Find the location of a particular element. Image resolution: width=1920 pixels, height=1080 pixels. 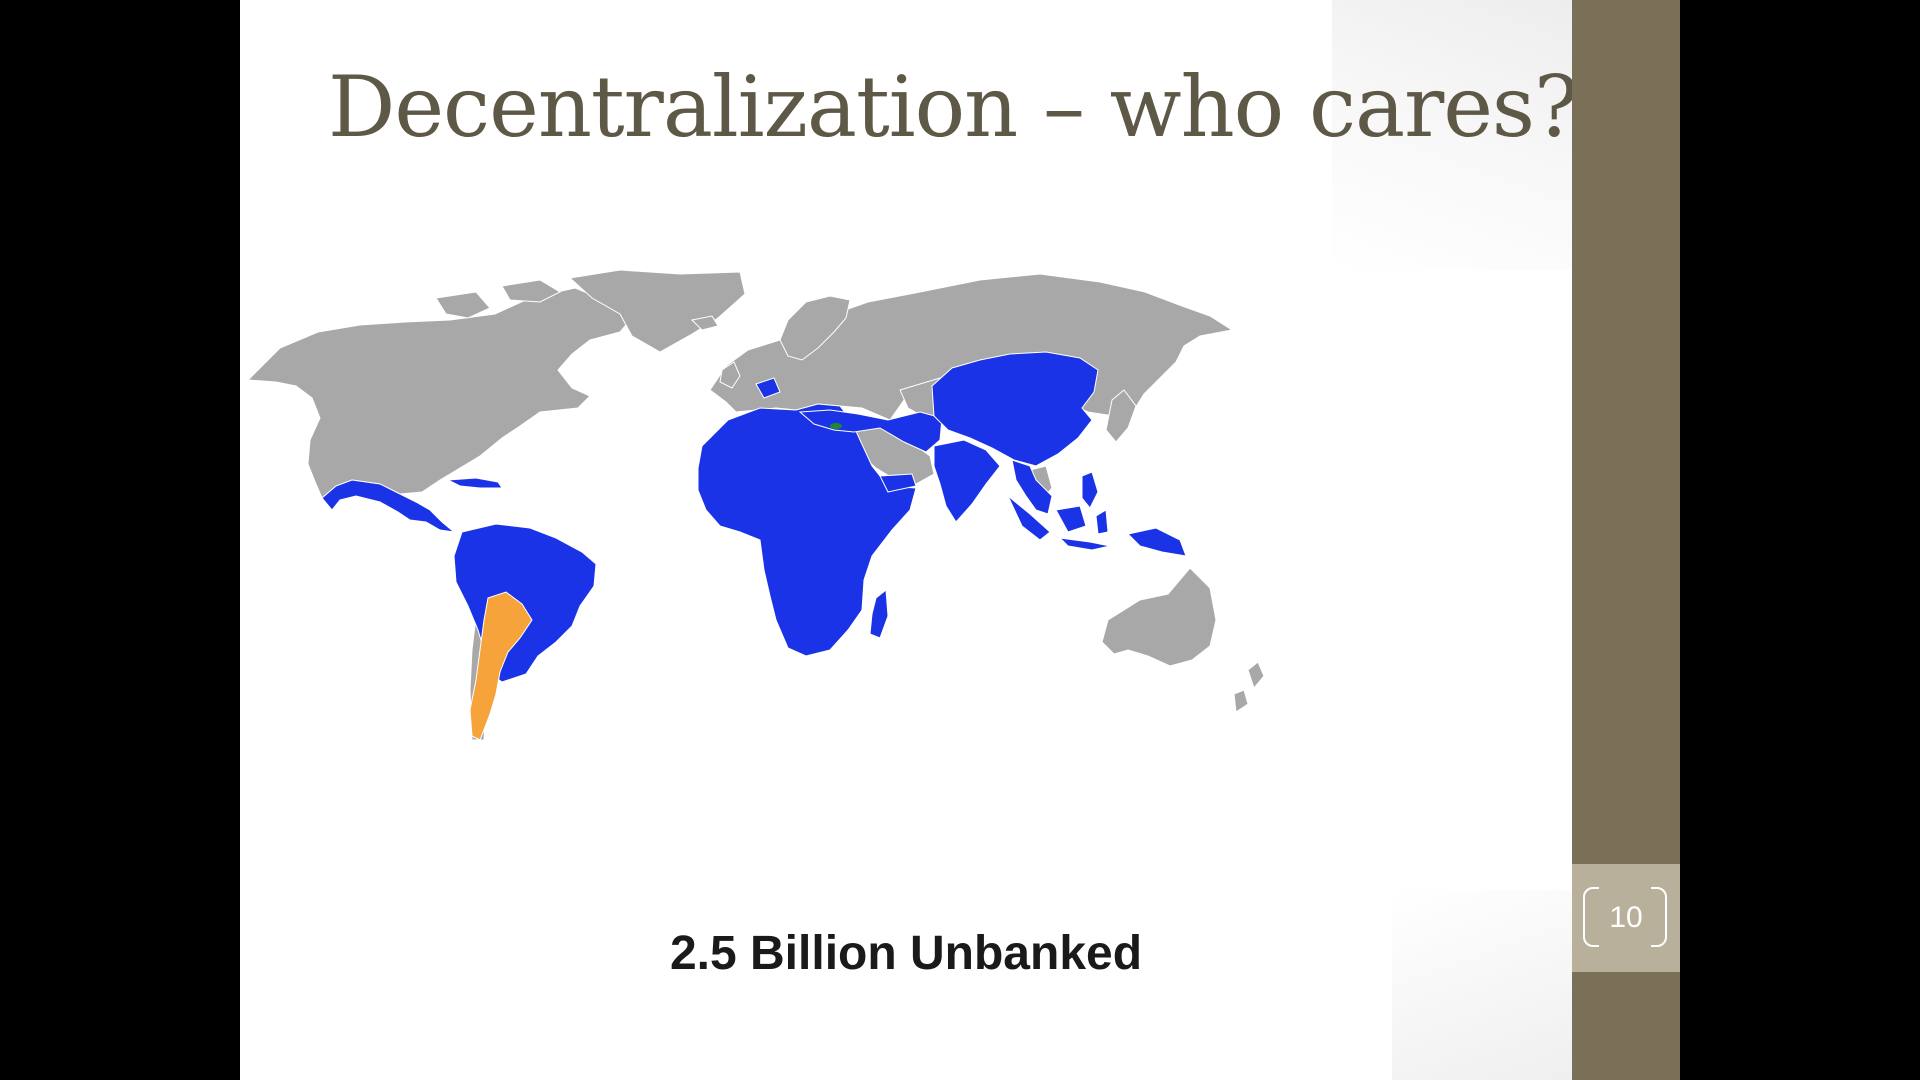

region-australia is located at coordinates (1159, 617).